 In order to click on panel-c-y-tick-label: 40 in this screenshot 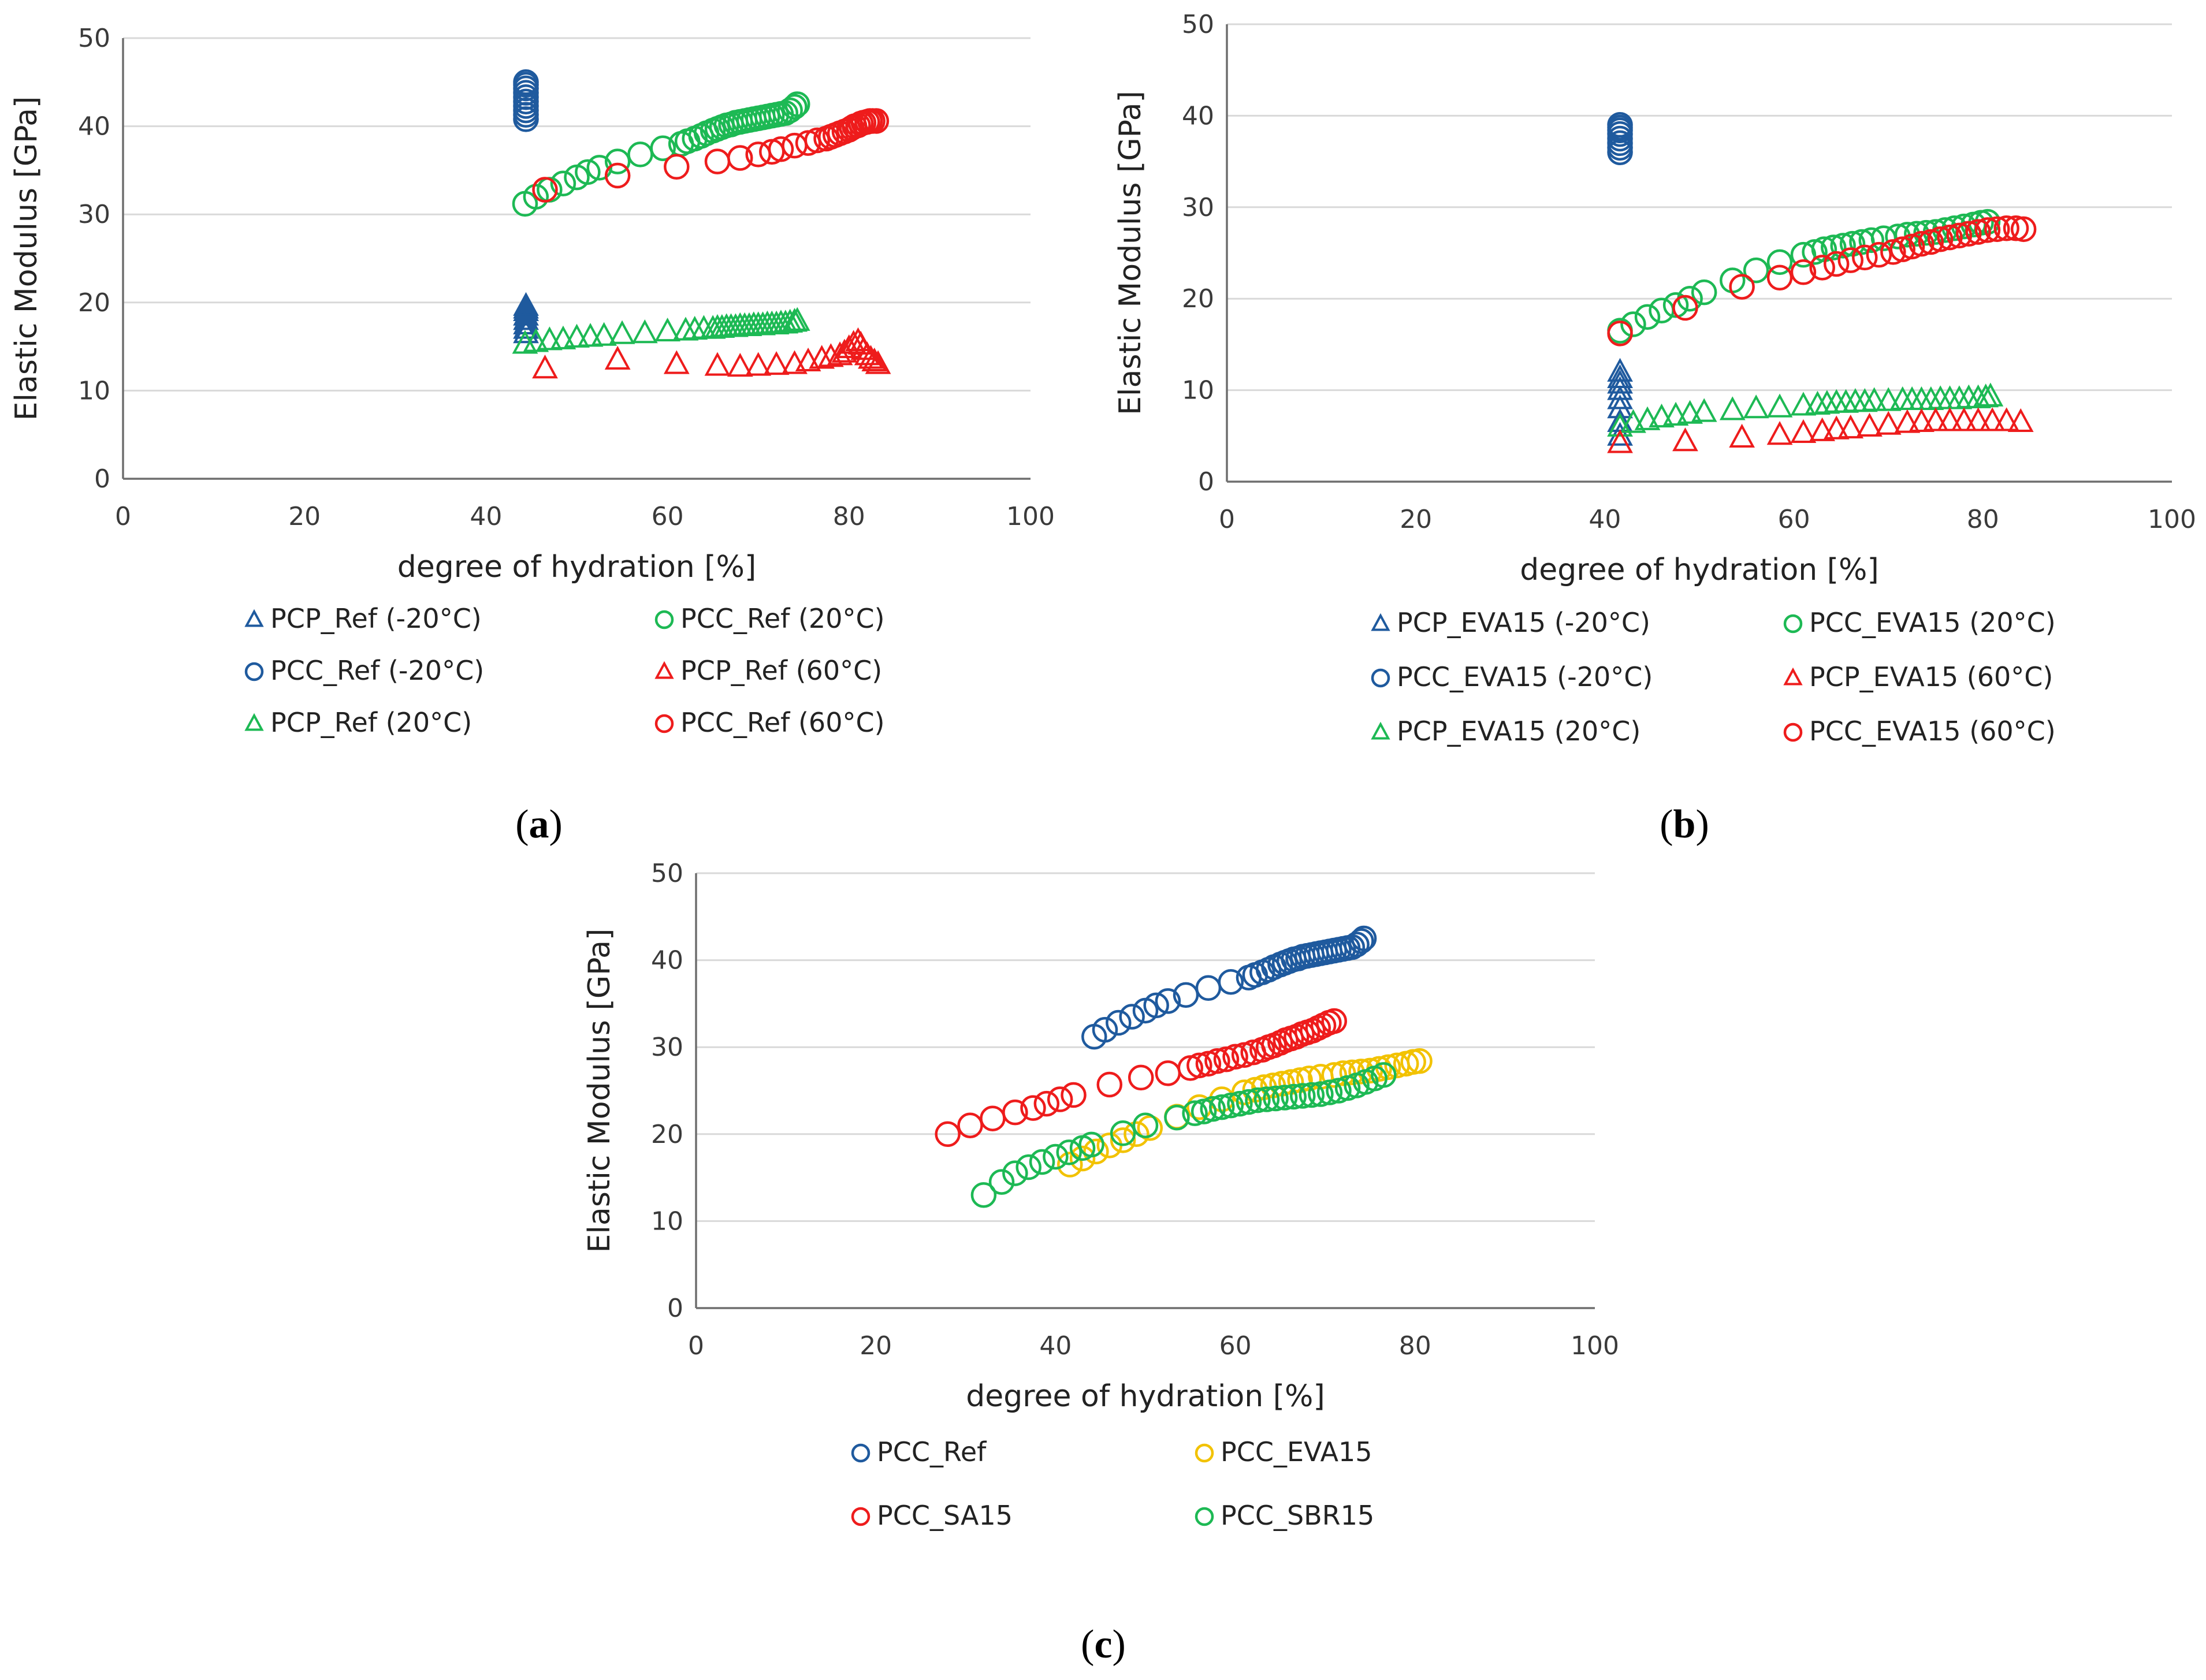, I will do `click(667, 961)`.